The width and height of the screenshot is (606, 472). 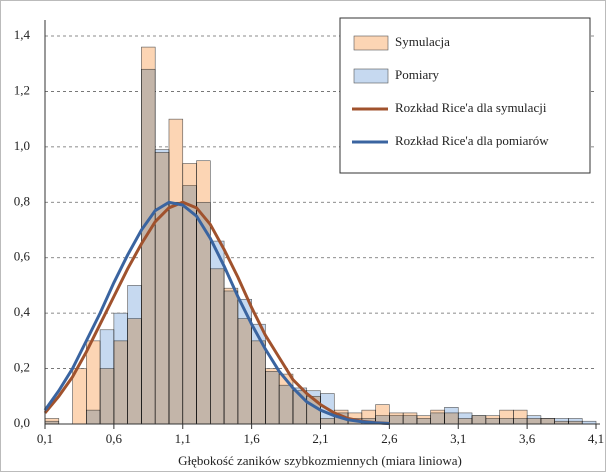 What do you see at coordinates (472, 140) in the screenshot?
I see `legend-label: Rozkład Rice'a dla pomiarów` at bounding box center [472, 140].